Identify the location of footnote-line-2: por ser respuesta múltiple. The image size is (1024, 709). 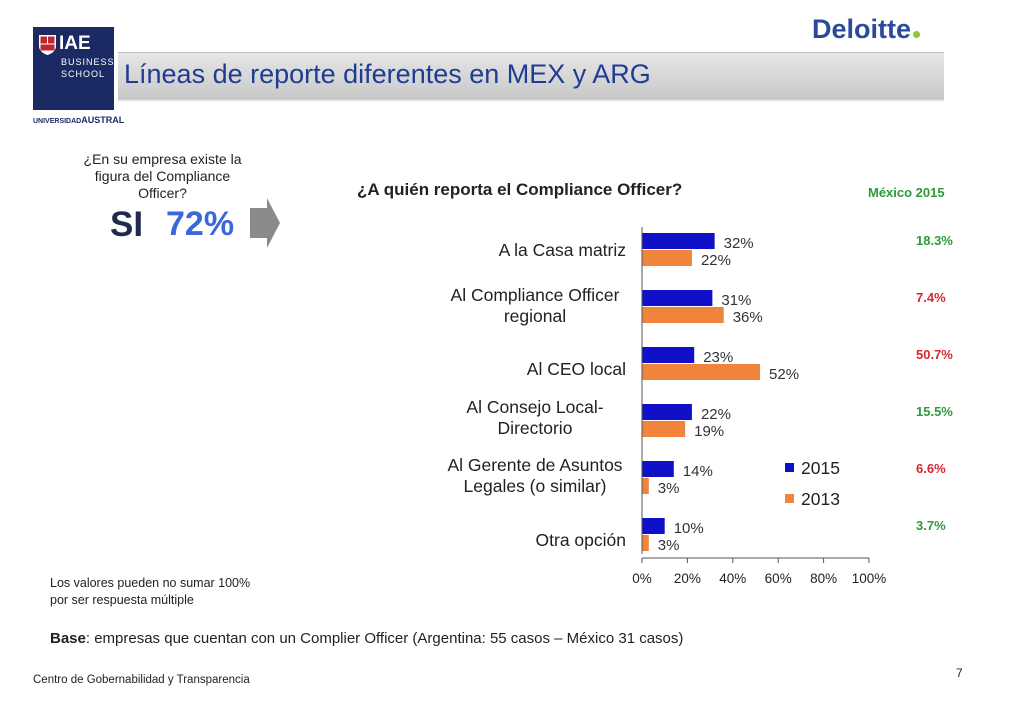
(122, 600).